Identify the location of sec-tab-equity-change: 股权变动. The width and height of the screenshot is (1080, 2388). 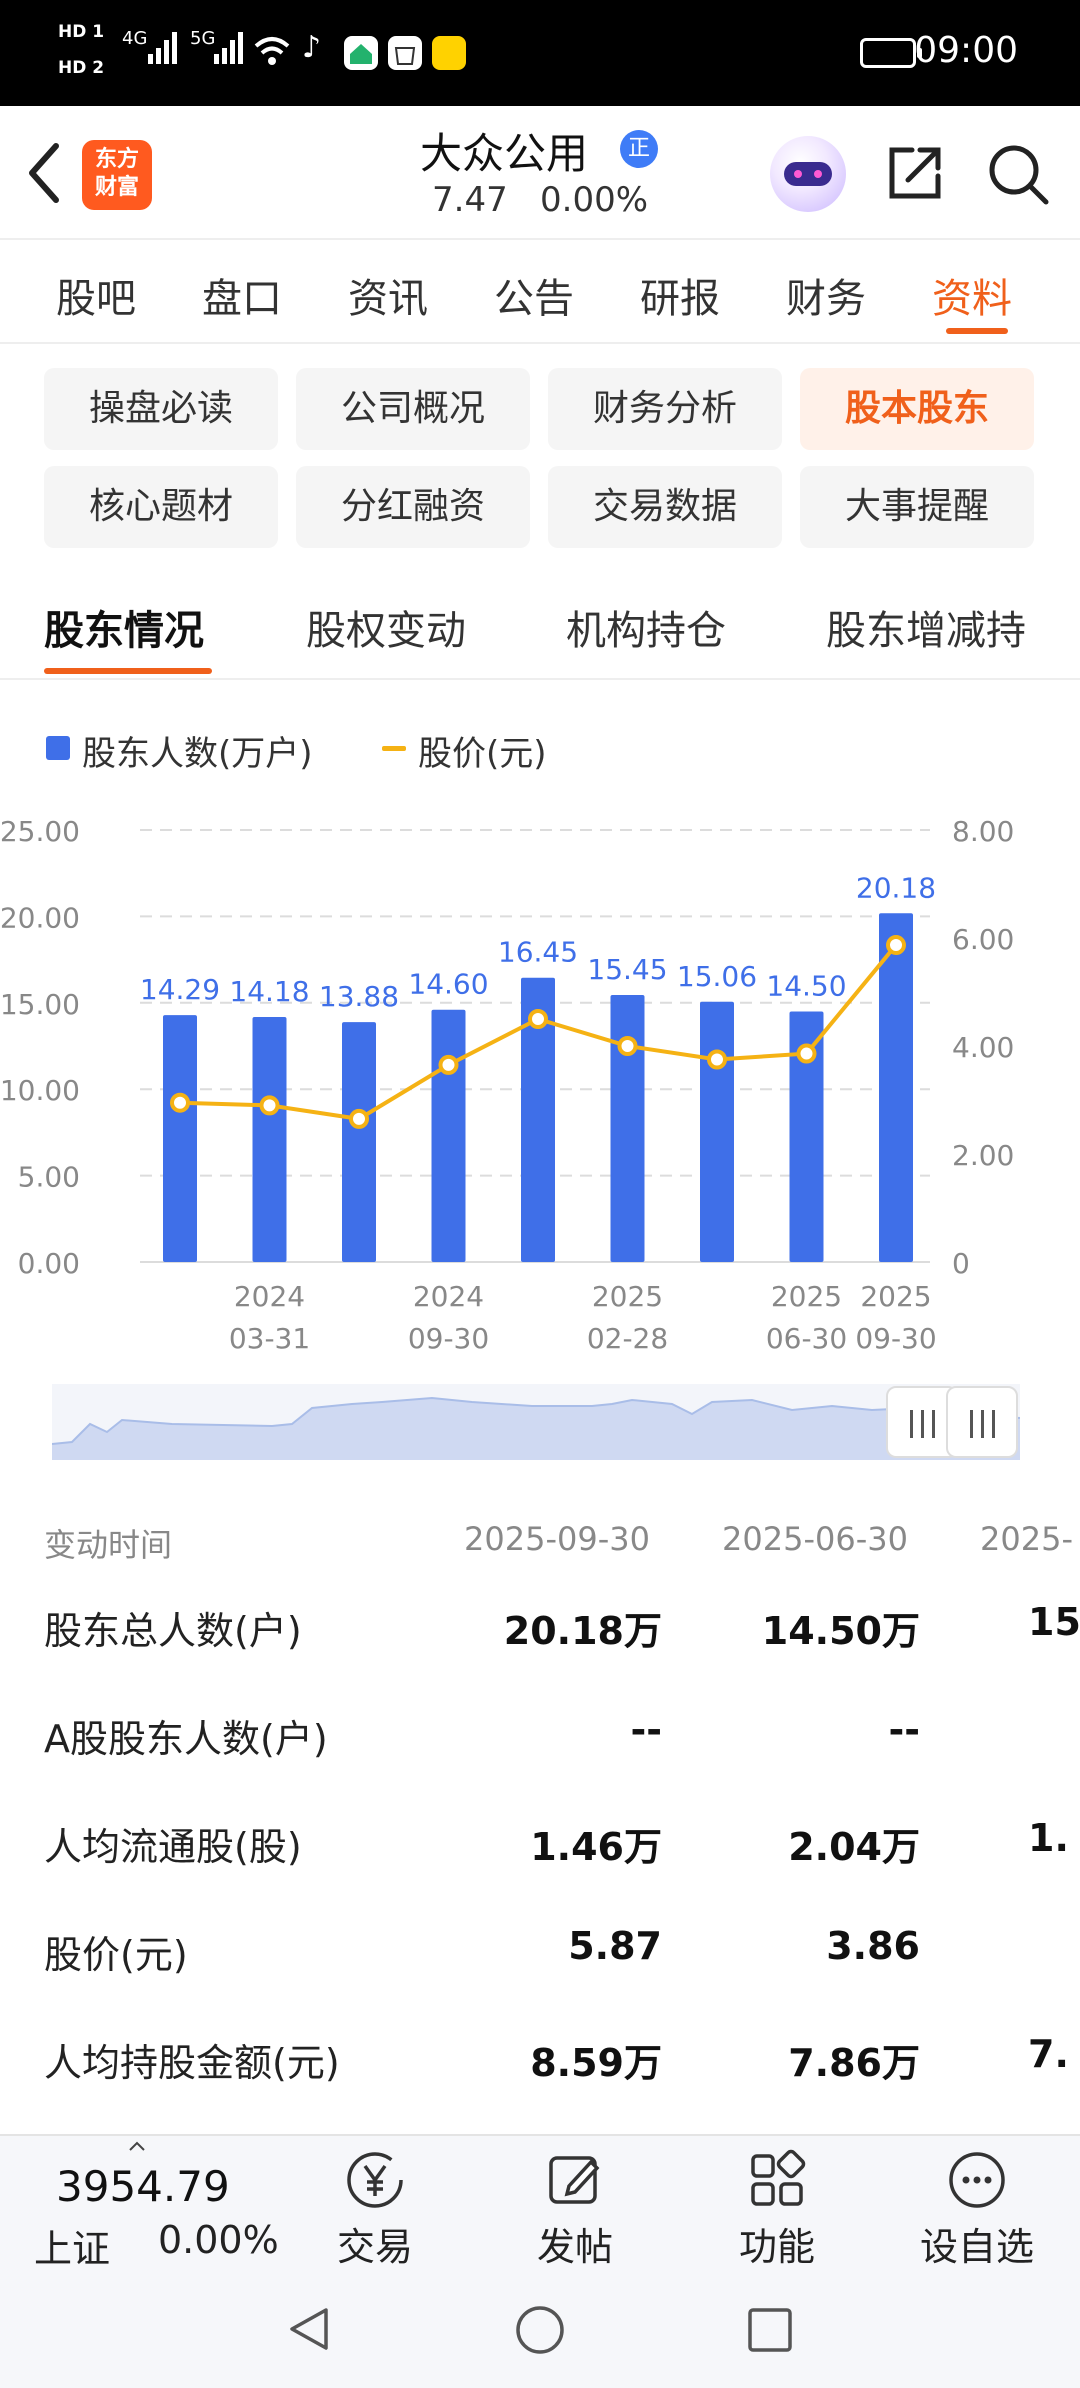
(386, 631).